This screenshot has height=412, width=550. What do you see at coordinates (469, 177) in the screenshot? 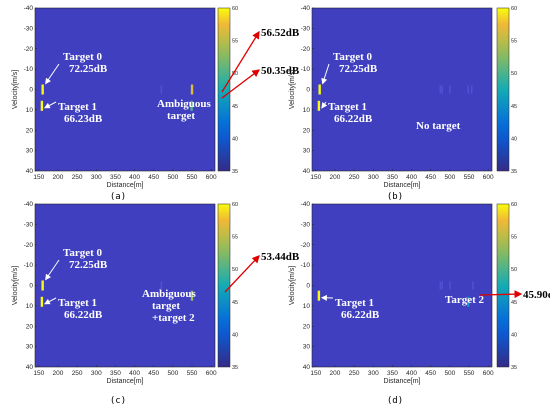
I see `x-tick-label: 550` at bounding box center [469, 177].